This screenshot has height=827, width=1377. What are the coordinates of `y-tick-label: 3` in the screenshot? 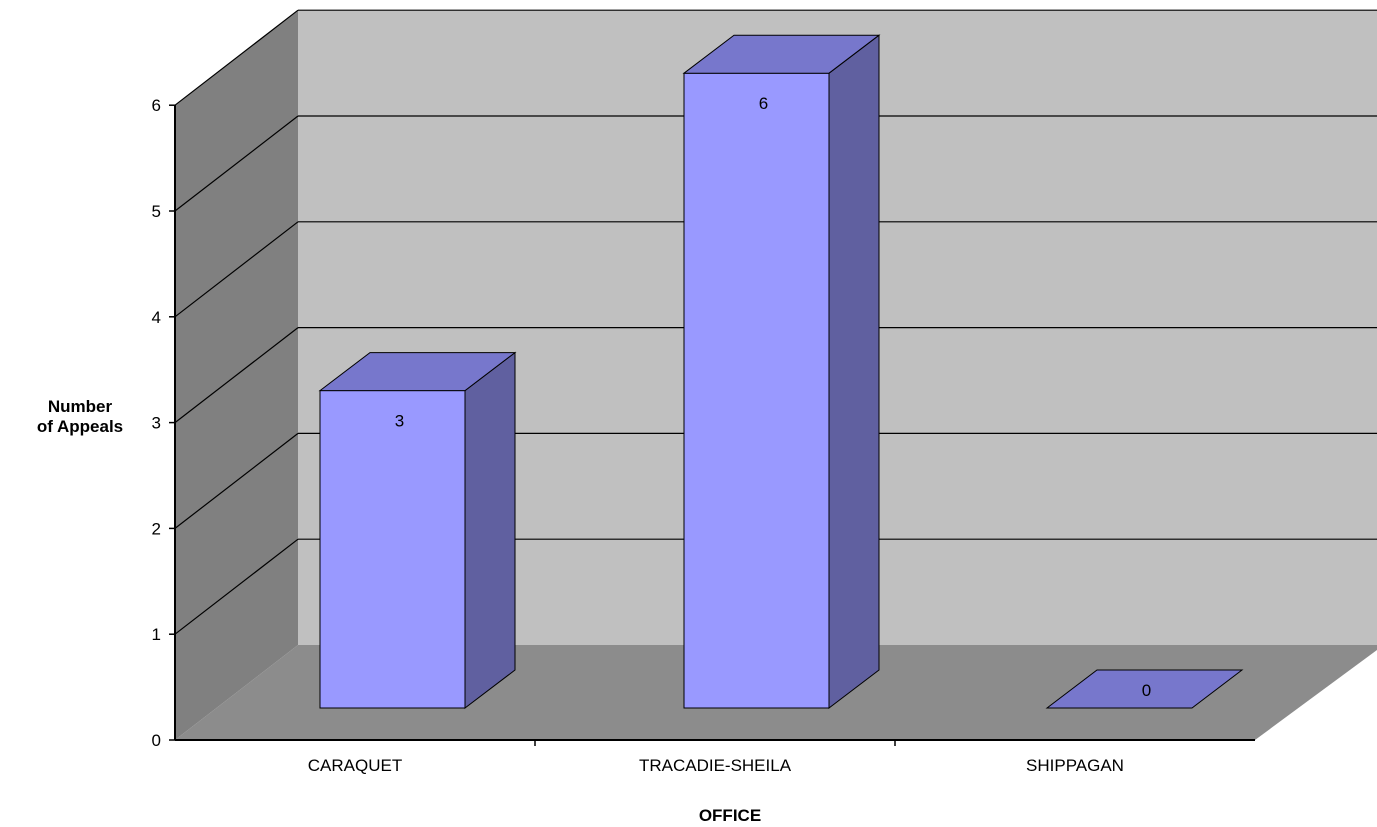 It's located at (156, 423).